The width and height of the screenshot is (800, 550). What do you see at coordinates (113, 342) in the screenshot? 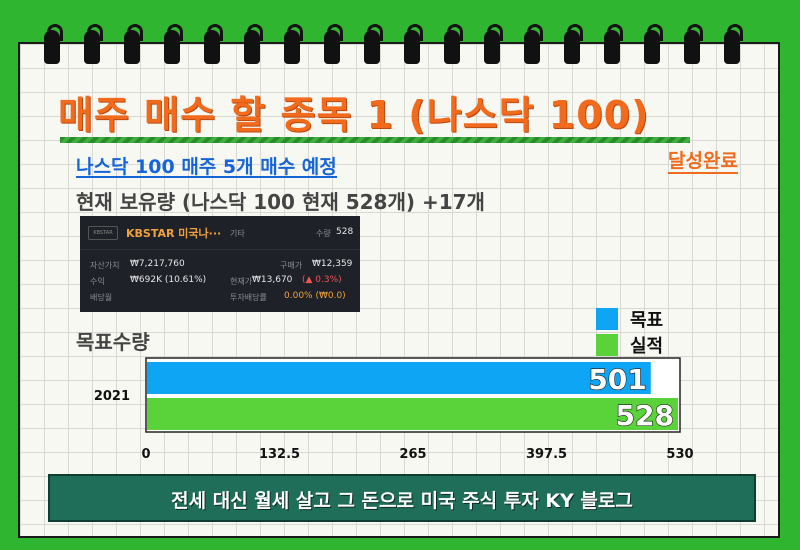
I see `chart-section-label: 목표수량` at bounding box center [113, 342].